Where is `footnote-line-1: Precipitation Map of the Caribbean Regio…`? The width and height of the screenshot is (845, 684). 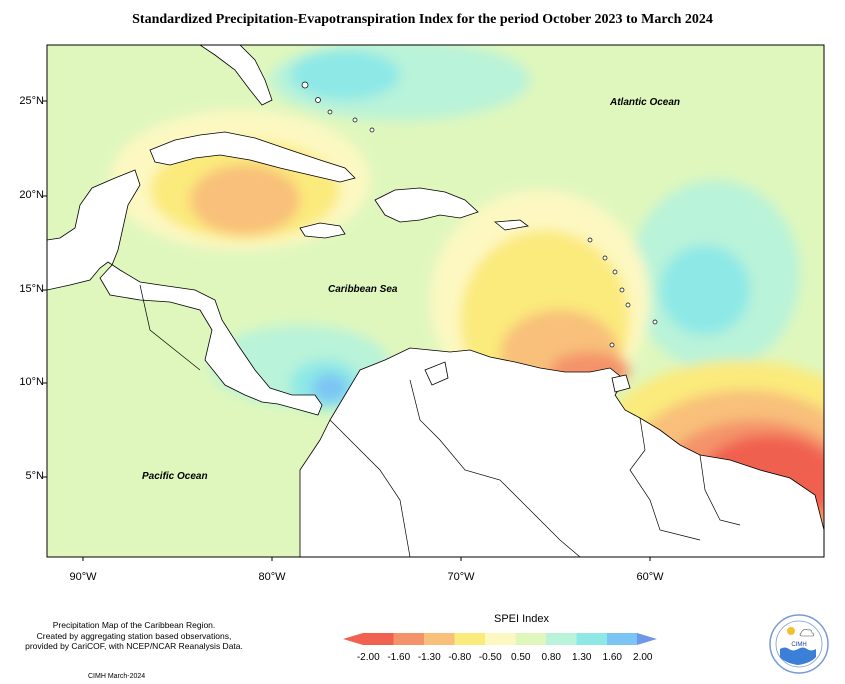 footnote-line-1: Precipitation Map of the Caribbean Regio… is located at coordinates (134, 625).